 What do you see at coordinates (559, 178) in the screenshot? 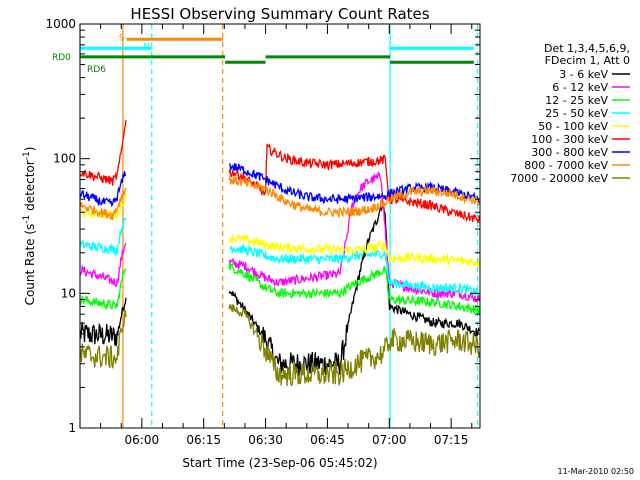
I see `legend-entry-label-8: 7000 - 20000 keV` at bounding box center [559, 178].